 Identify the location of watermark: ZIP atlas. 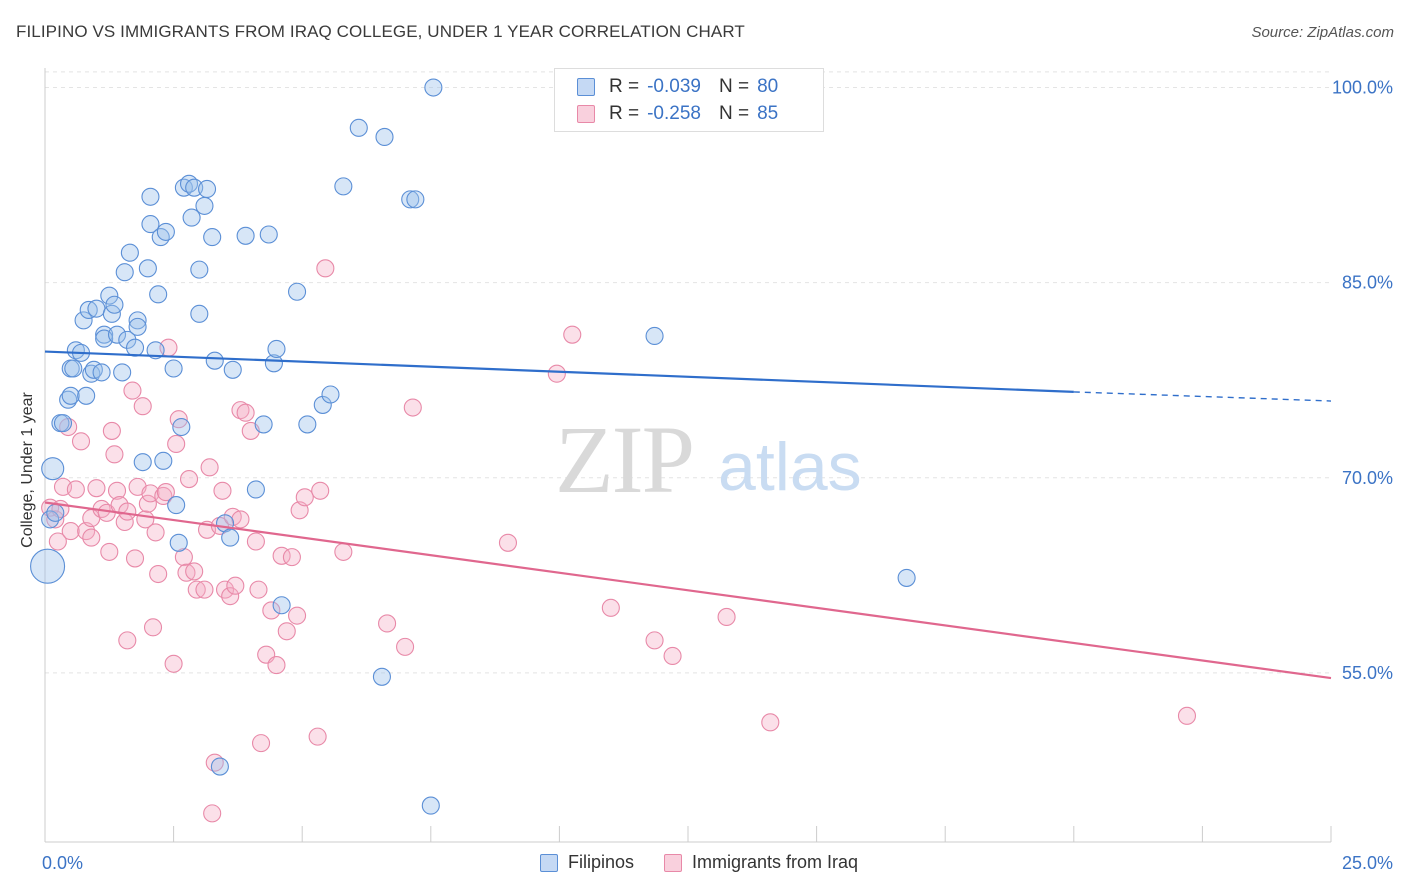
(708, 459).